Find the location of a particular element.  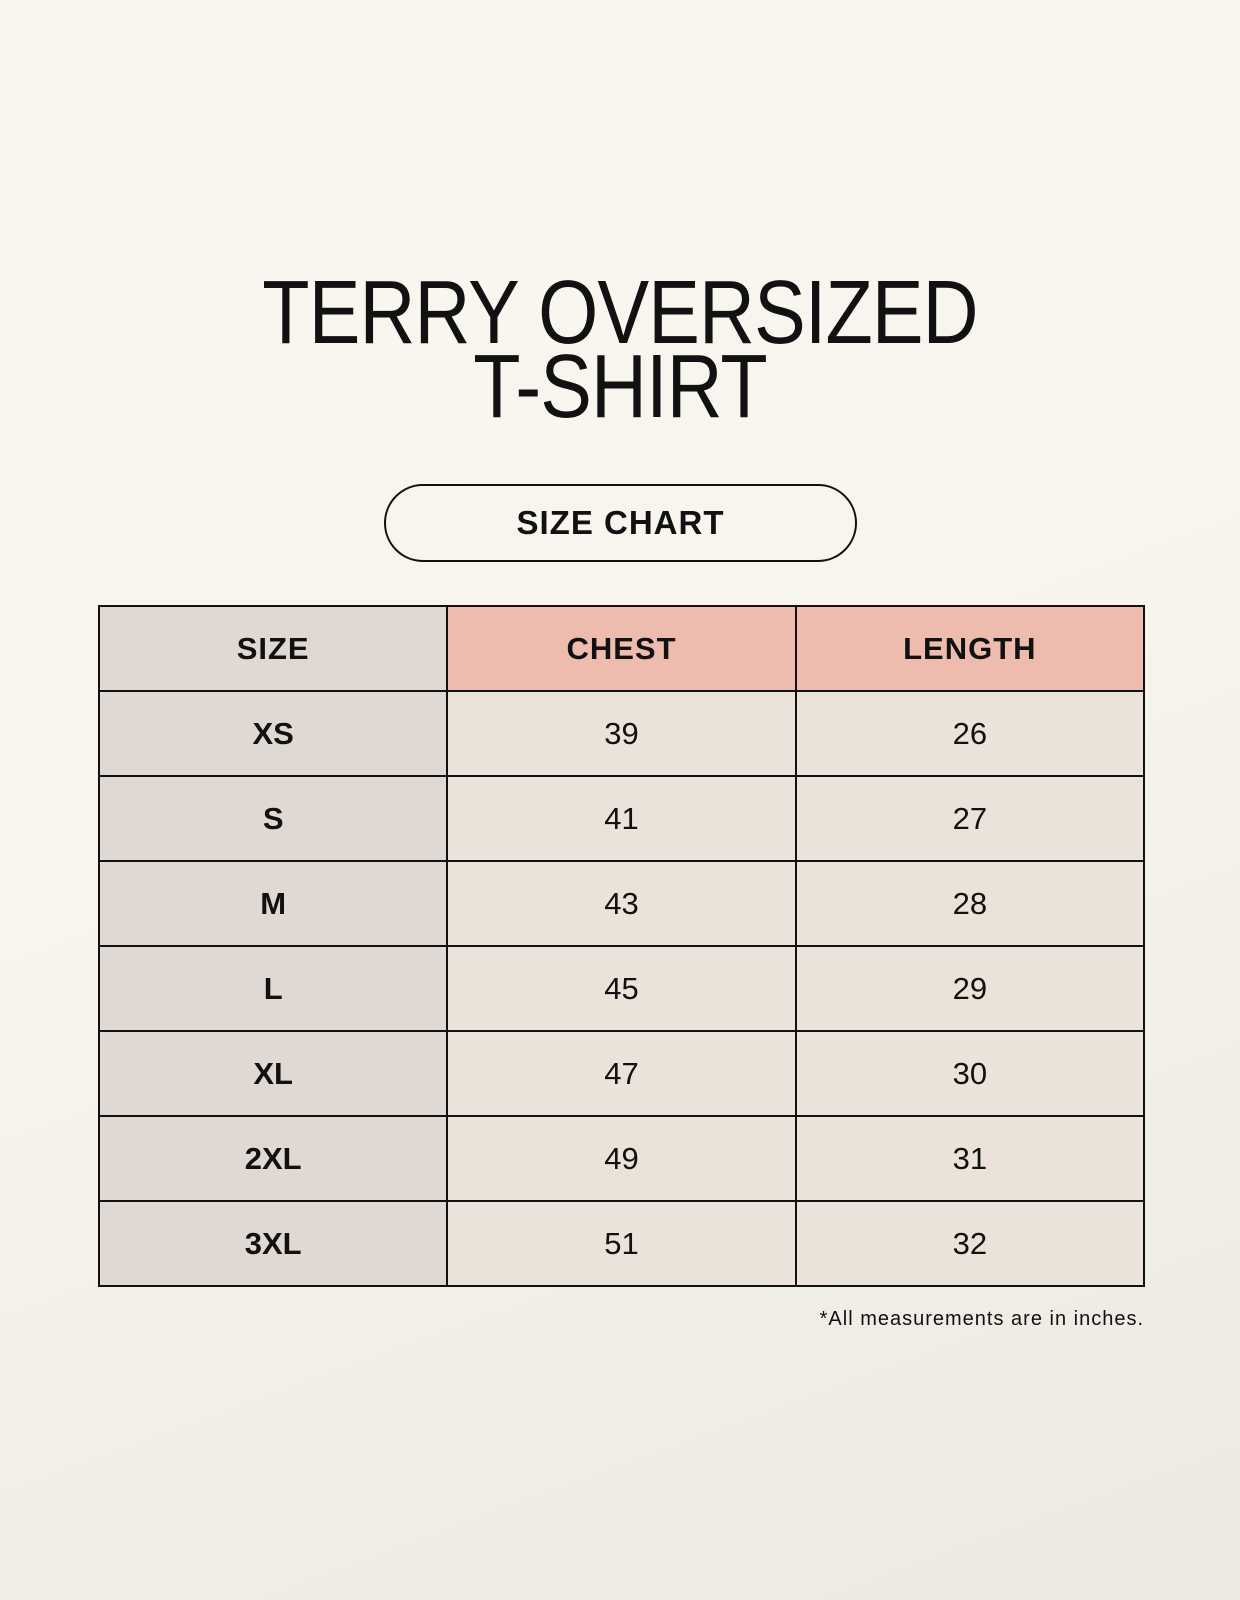

title-line-1: TERRY OVERSIZED is located at coordinates (620, 313).